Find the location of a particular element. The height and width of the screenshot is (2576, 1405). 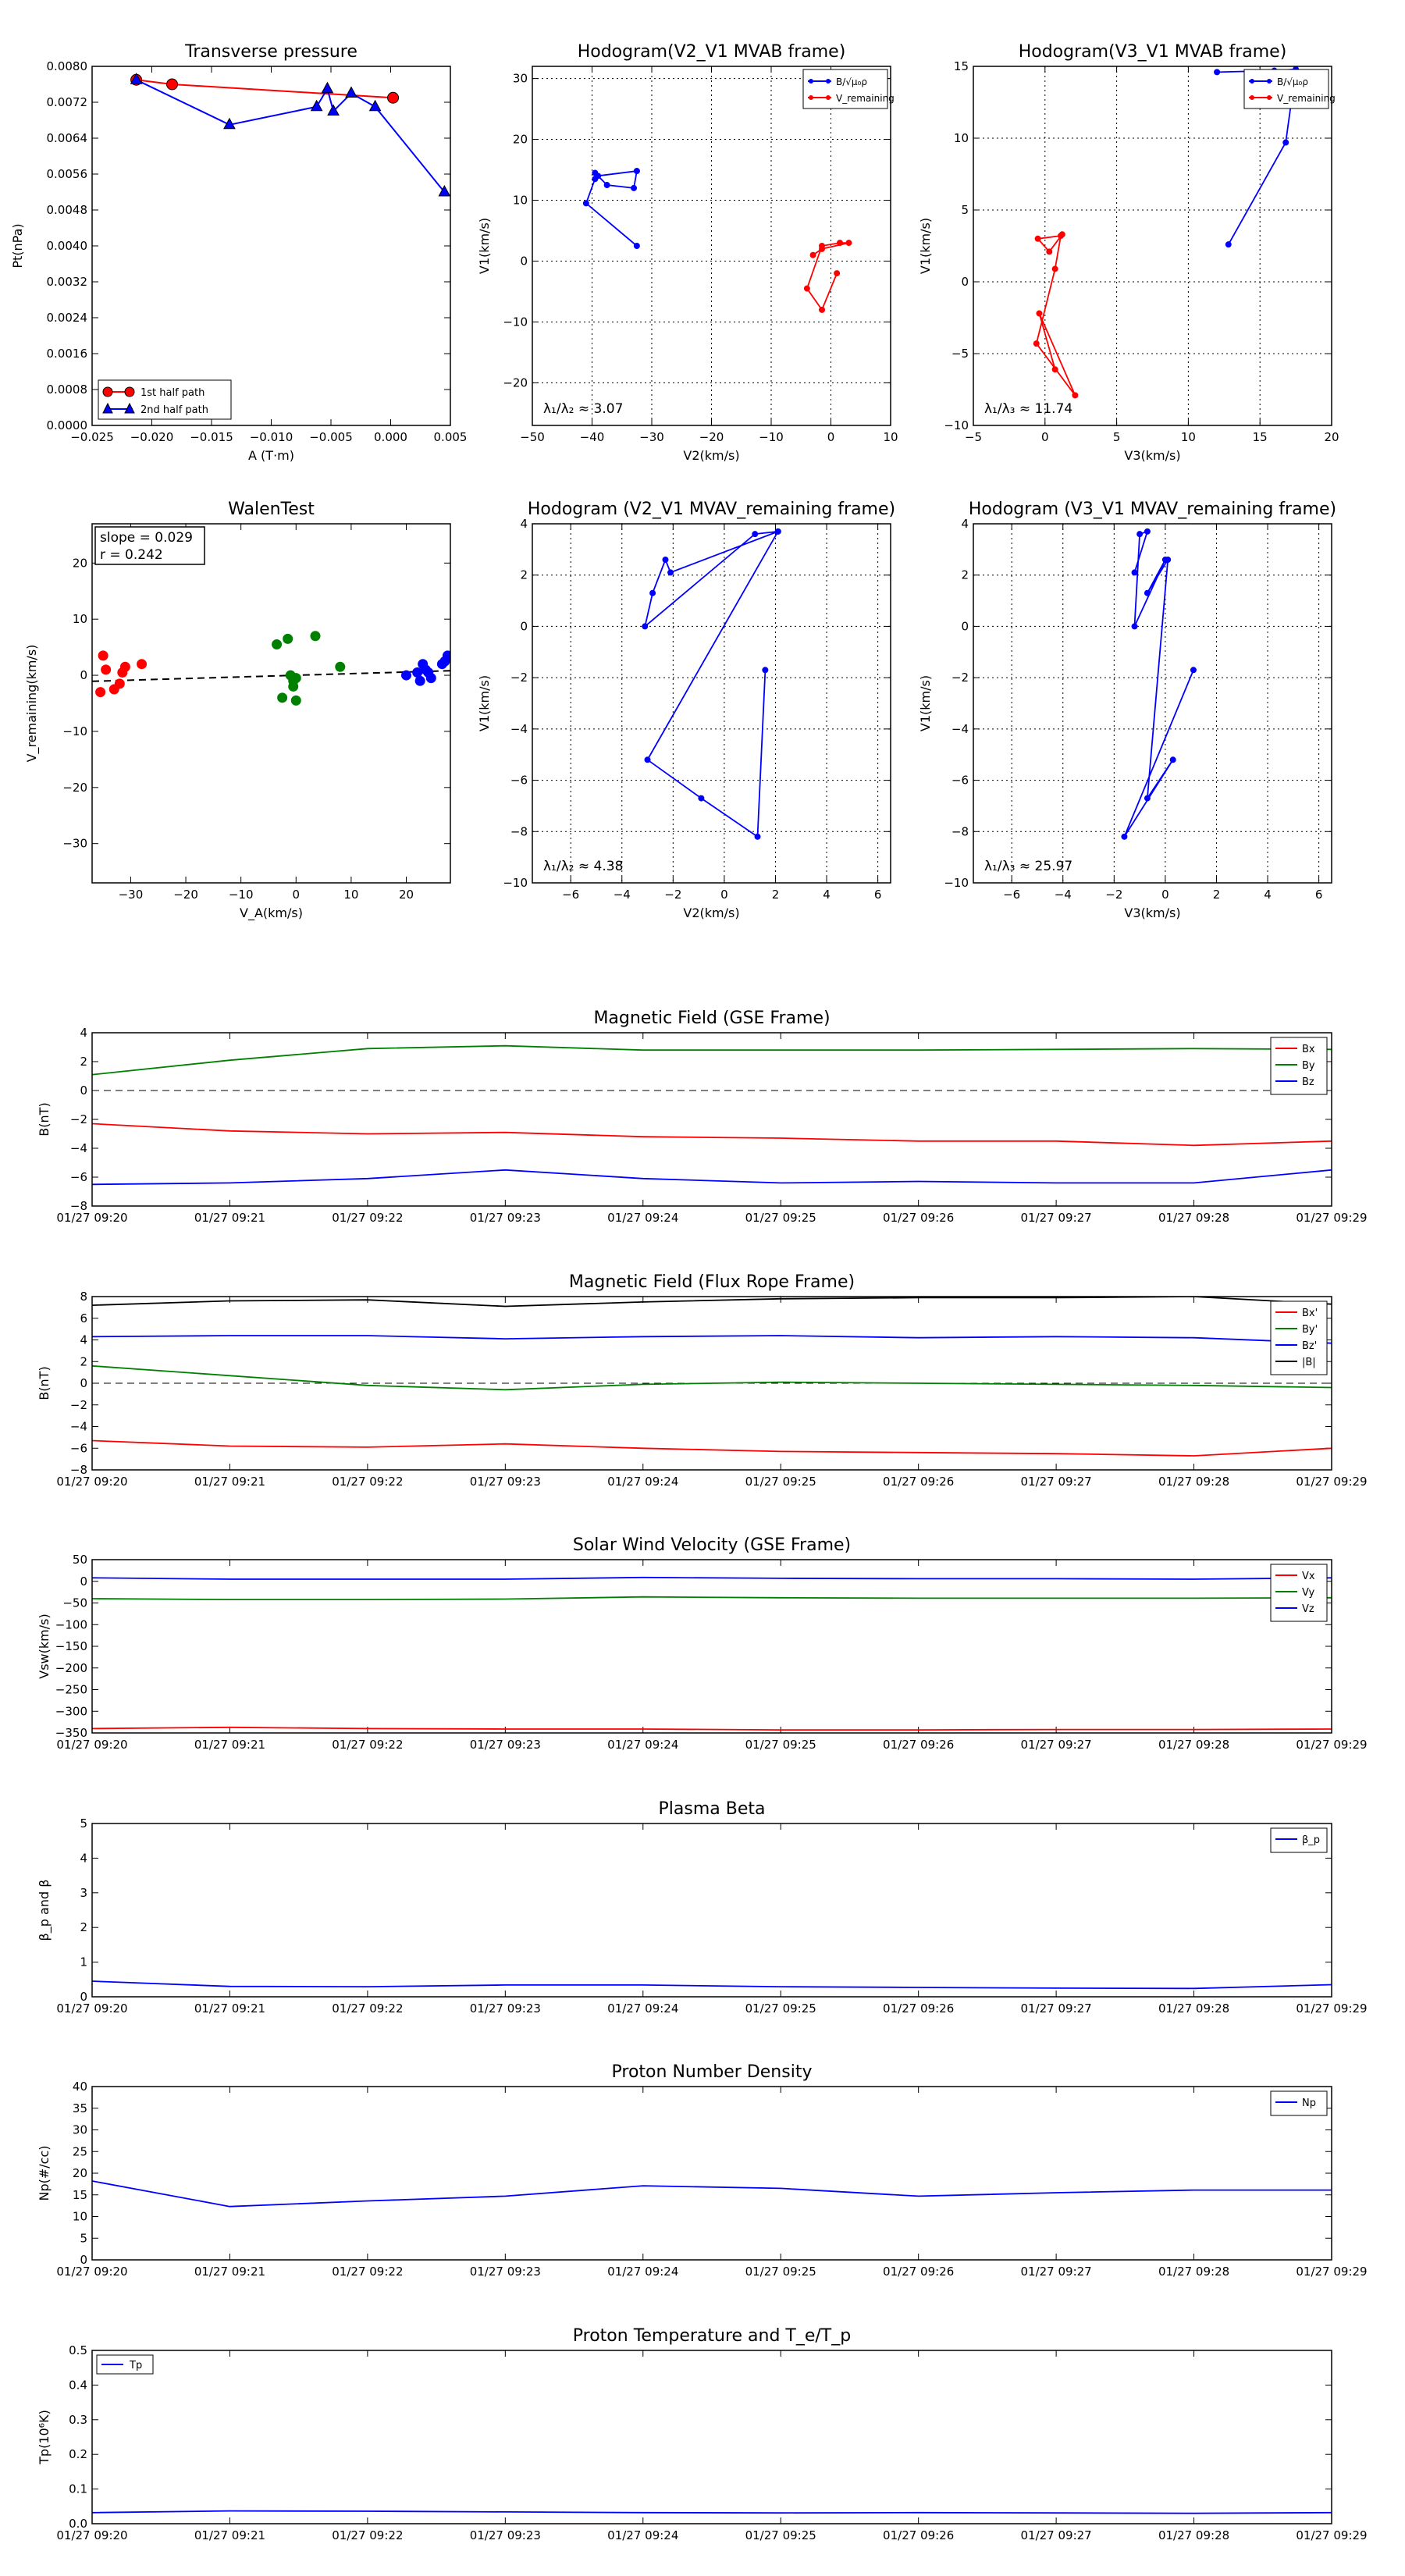

h1-x-tick-label: −30 is located at coordinates (651, 437).